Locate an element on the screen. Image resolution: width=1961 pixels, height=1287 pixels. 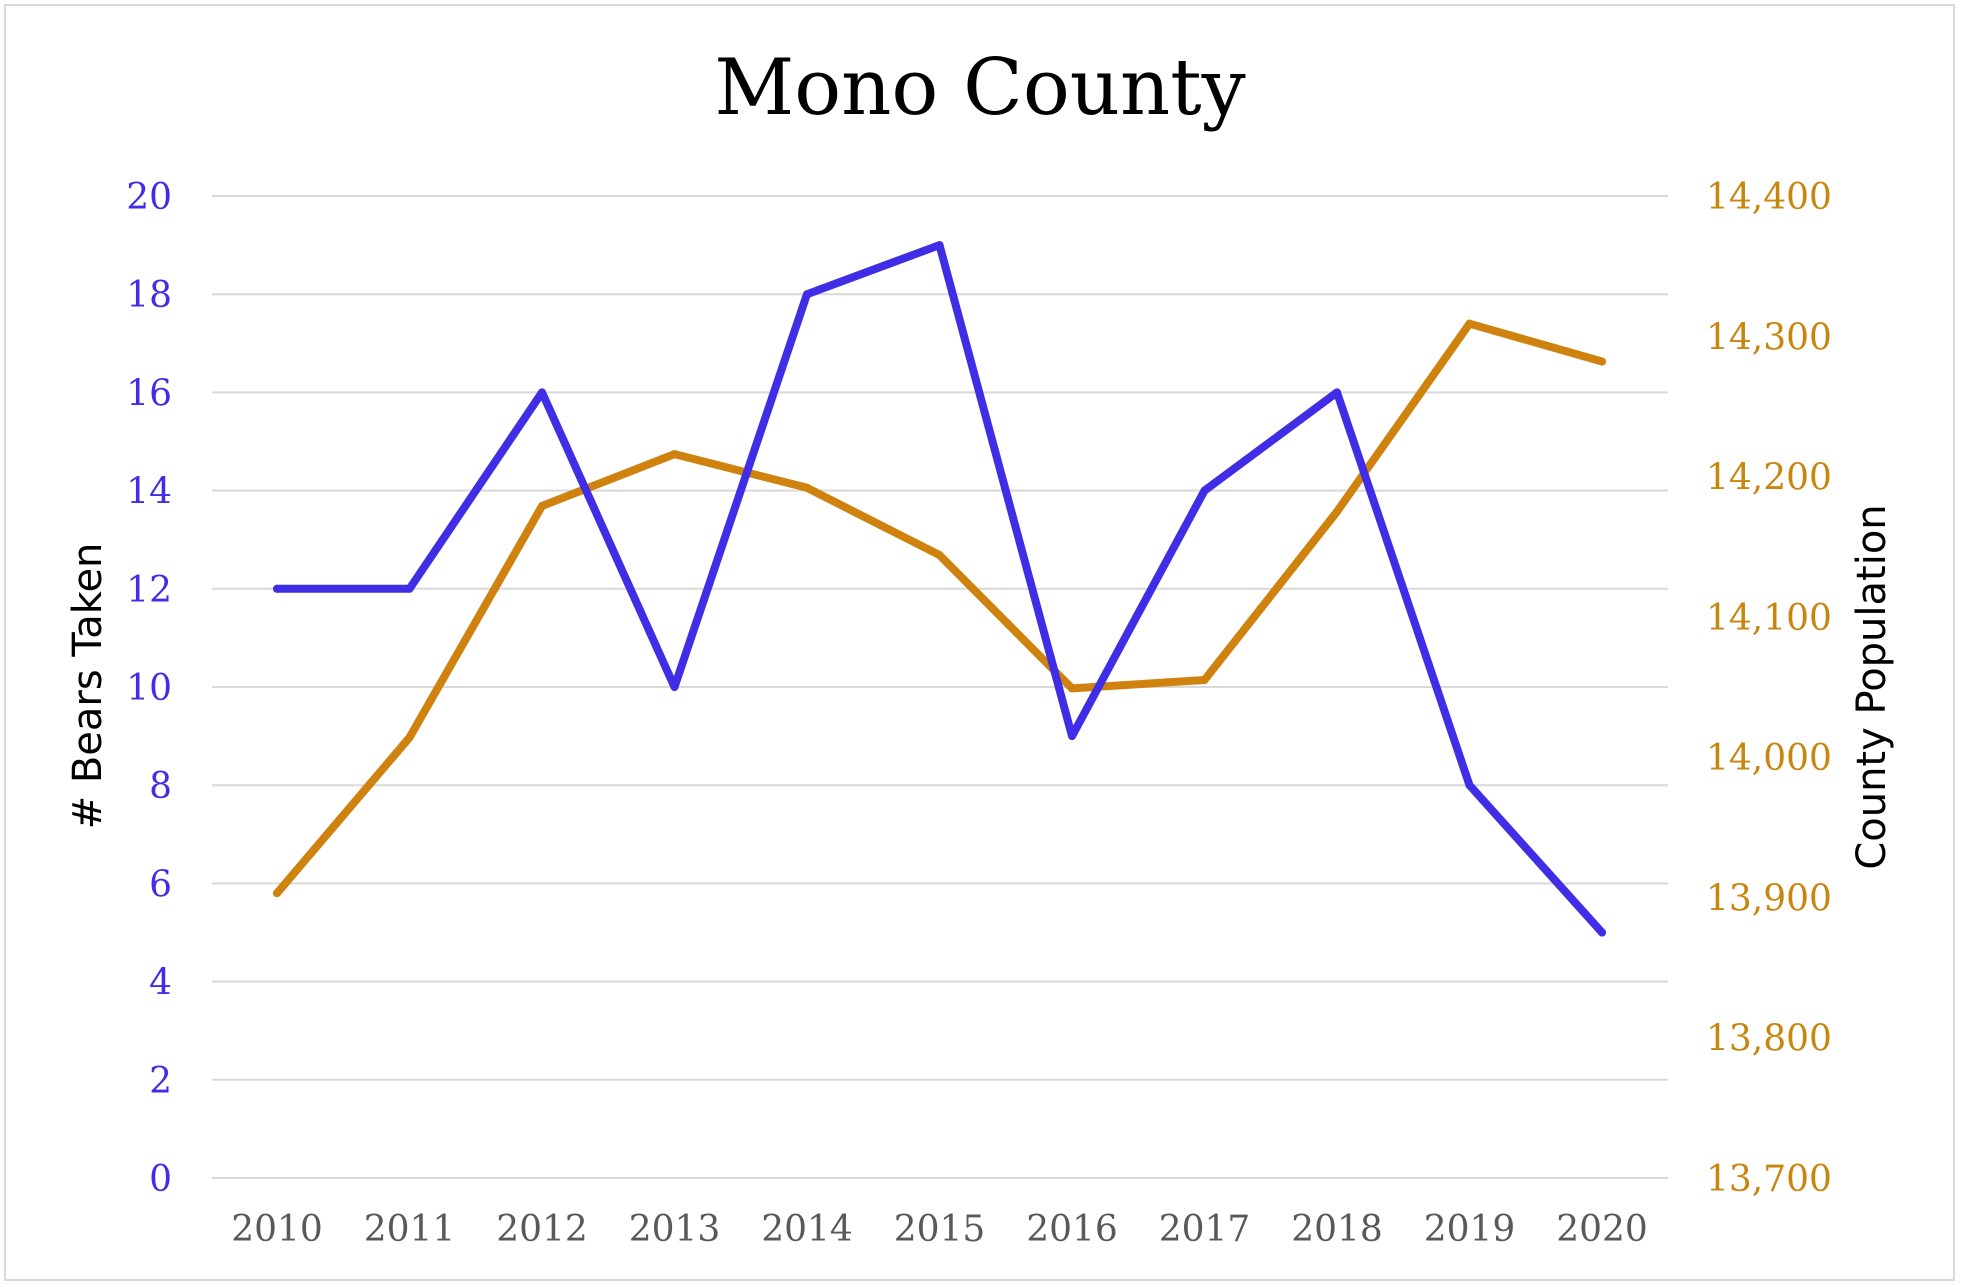
chart-title: Mono County is located at coordinates (979, 88).